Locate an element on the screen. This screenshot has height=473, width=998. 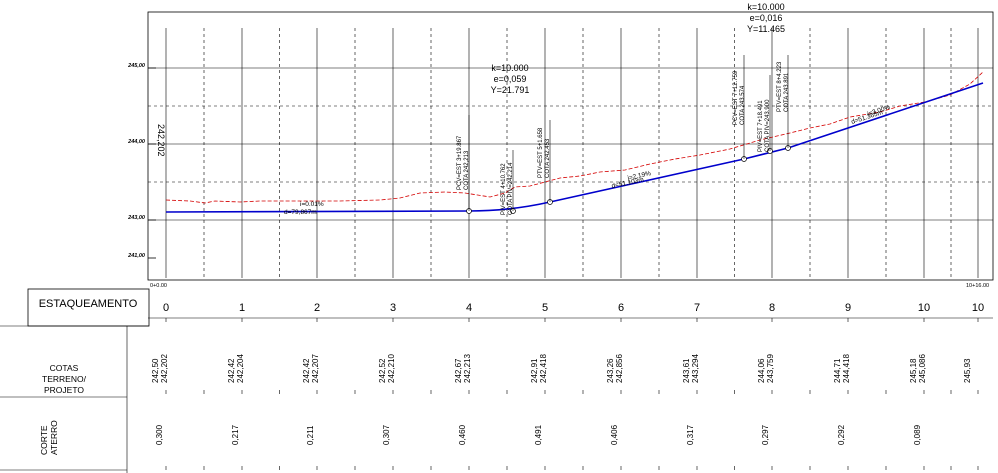
station-number: 6 is located at coordinates (621, 308).